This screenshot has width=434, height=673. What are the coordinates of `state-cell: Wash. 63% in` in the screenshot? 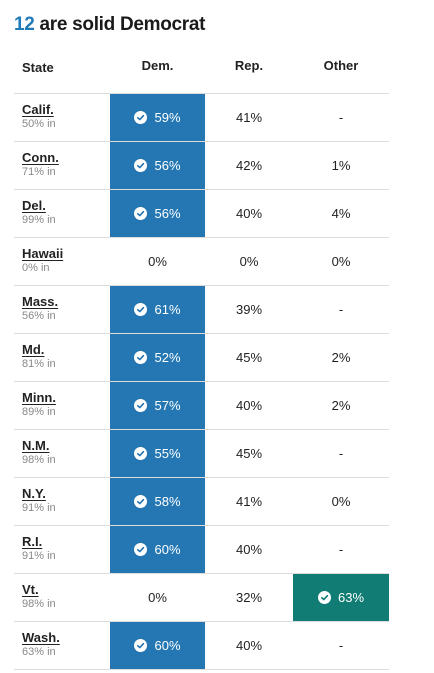 It's located at (41, 644).